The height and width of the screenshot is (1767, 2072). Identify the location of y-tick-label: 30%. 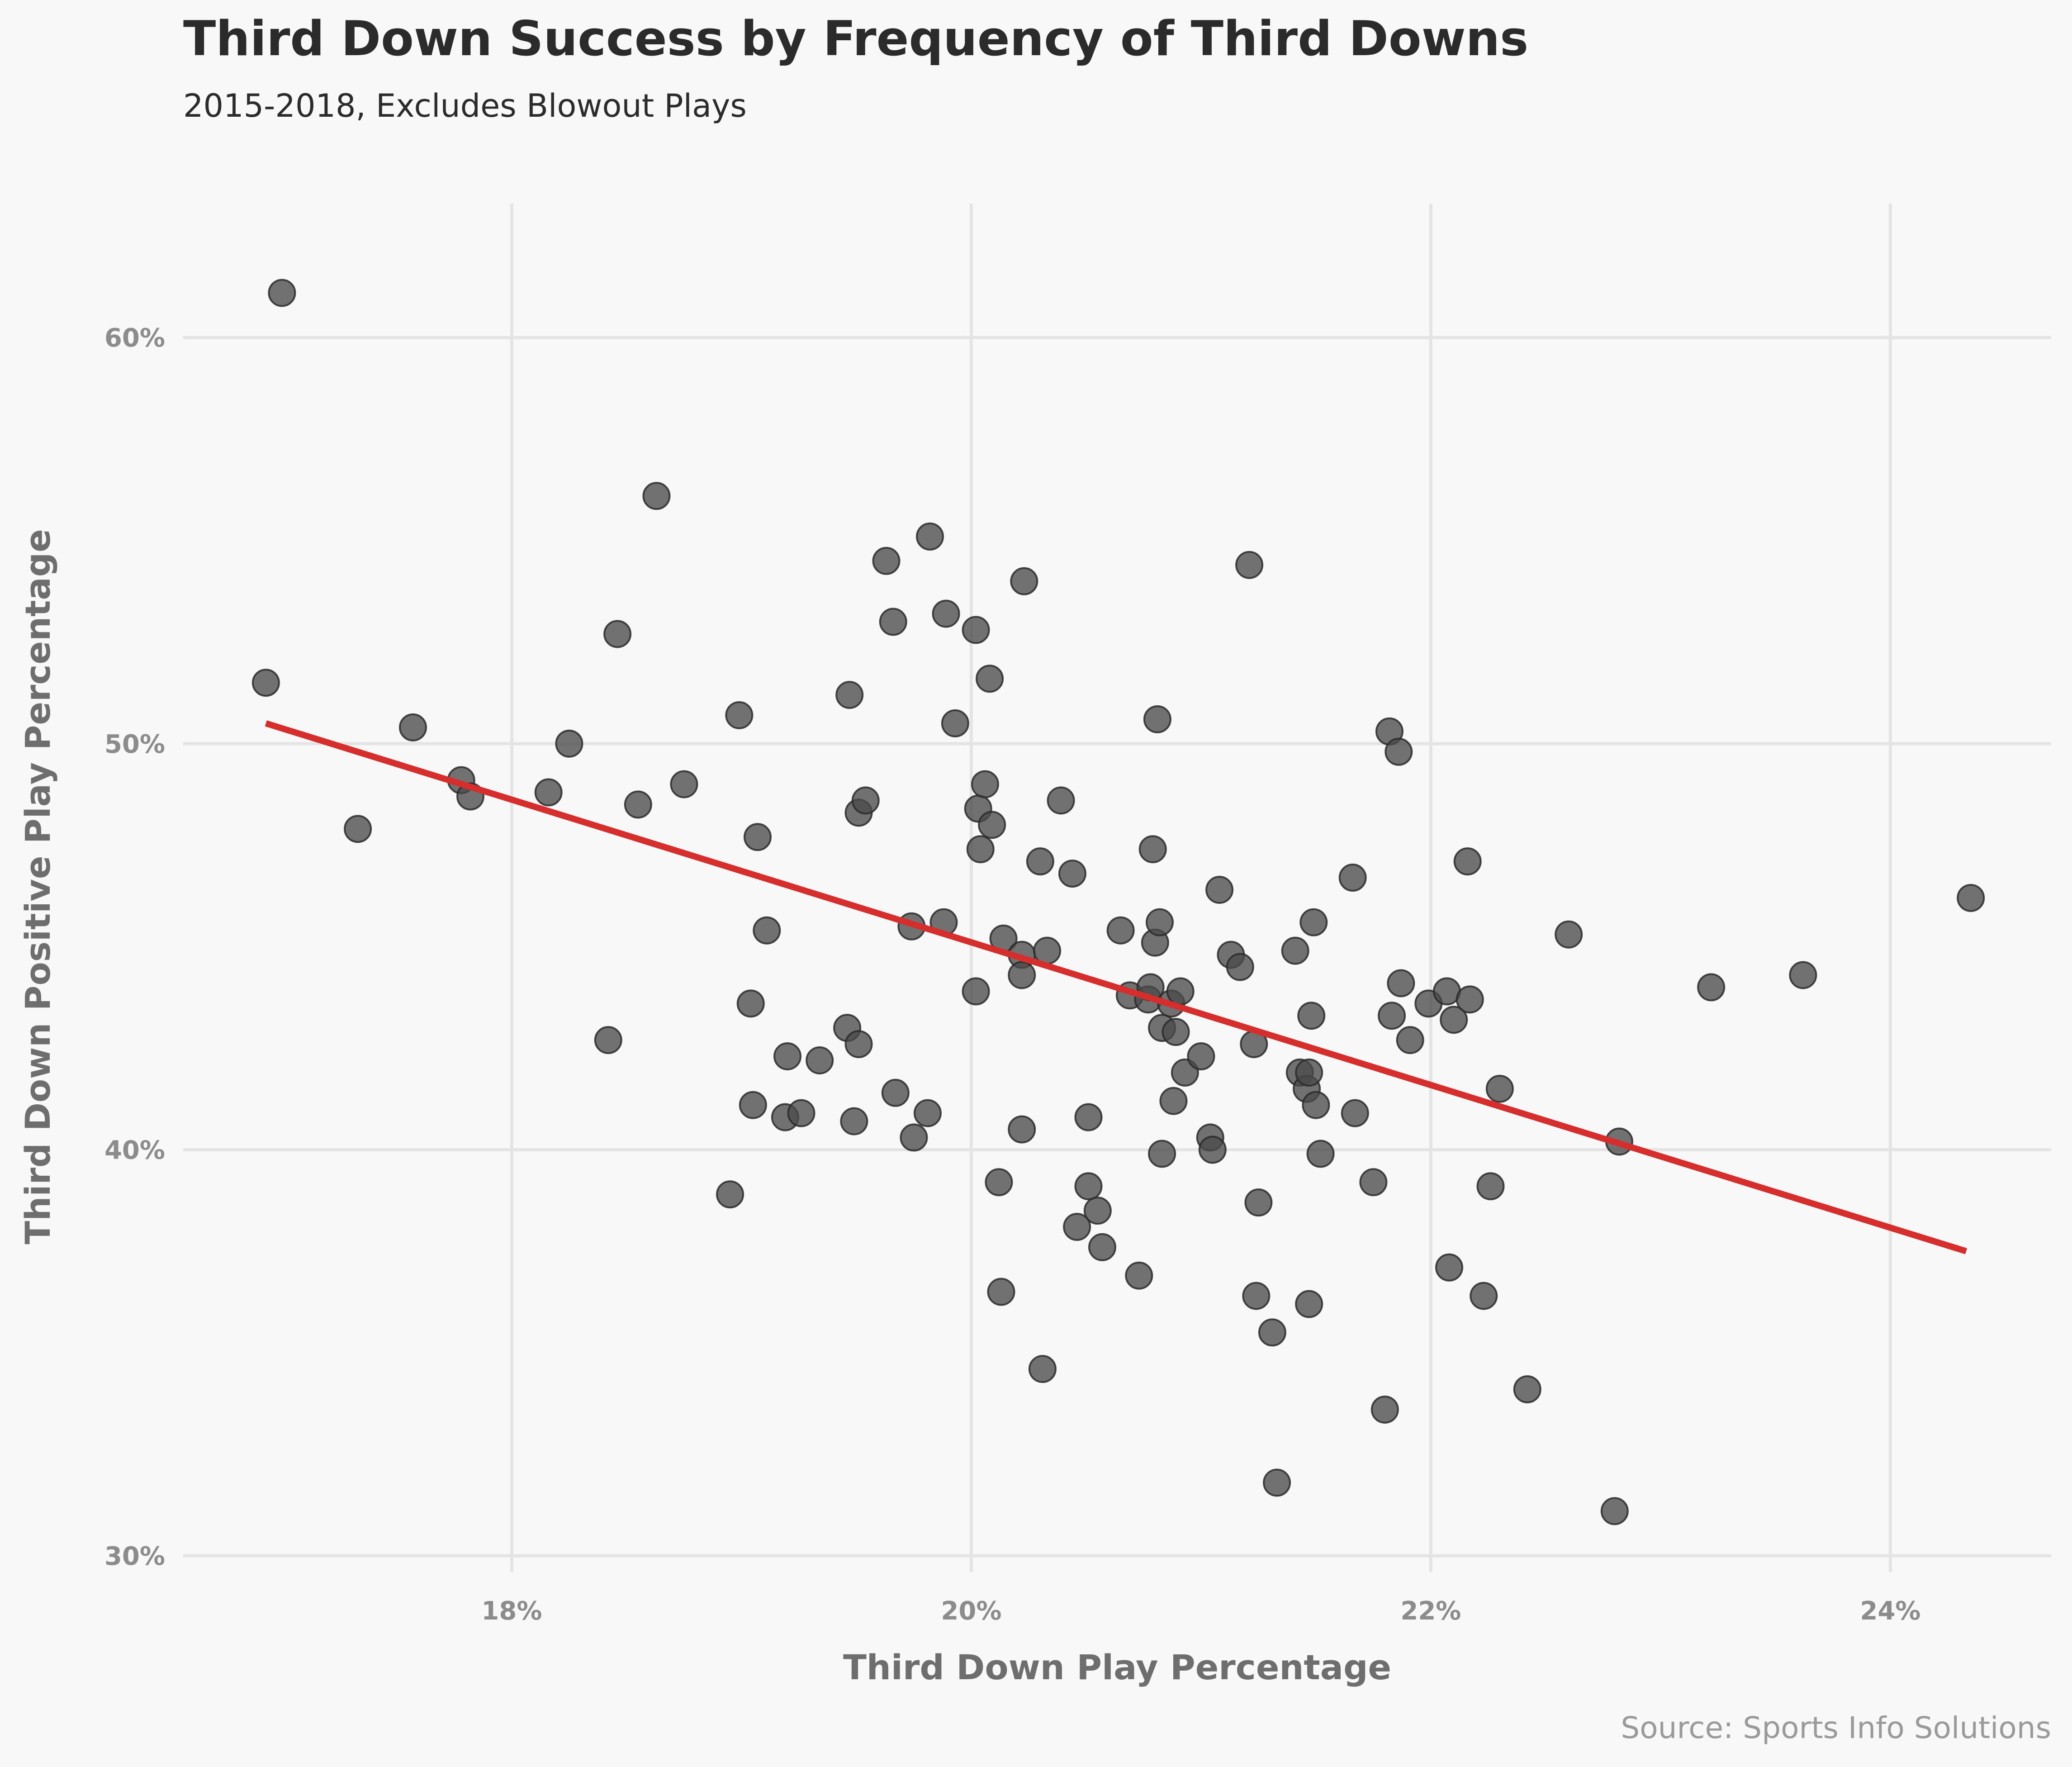
(134, 1557).